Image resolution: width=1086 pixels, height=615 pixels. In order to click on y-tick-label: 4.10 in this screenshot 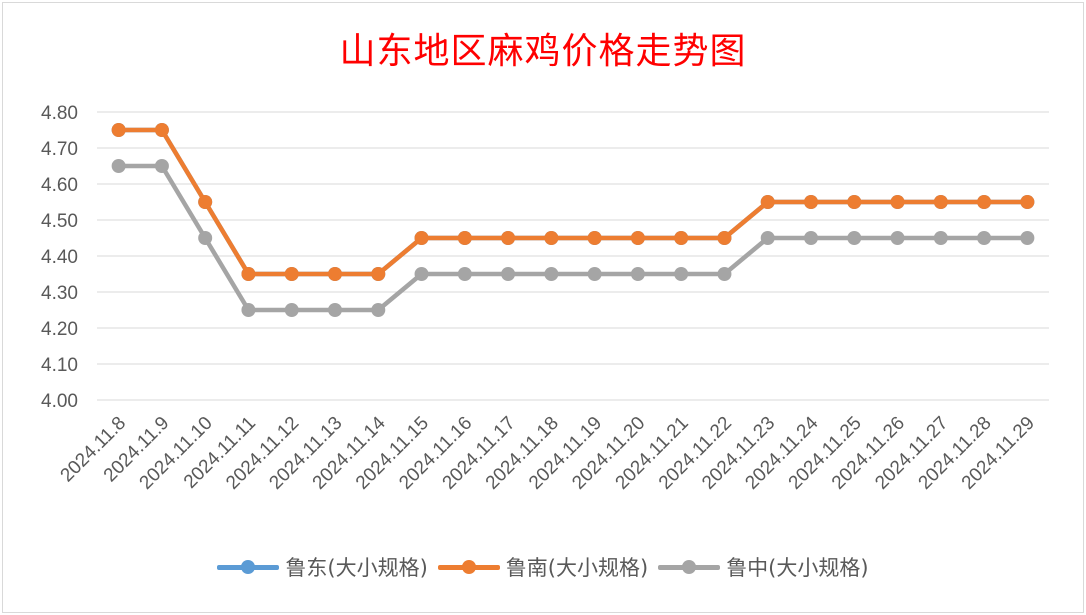, I will do `click(59, 365)`.